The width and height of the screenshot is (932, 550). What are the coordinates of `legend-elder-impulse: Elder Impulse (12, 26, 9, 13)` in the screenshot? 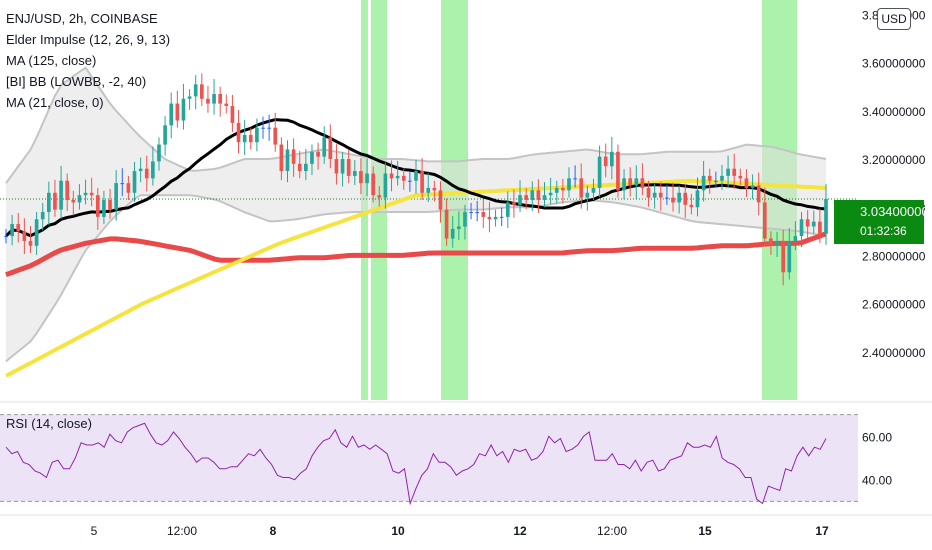 It's located at (88, 39).